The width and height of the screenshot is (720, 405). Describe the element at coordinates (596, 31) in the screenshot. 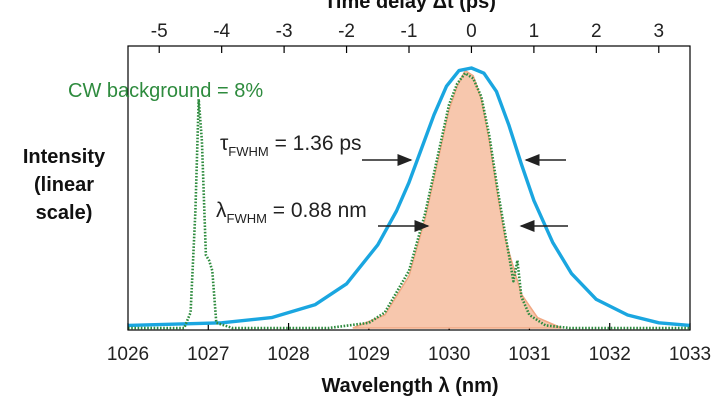

I see `top-tick-label: 2` at that location.